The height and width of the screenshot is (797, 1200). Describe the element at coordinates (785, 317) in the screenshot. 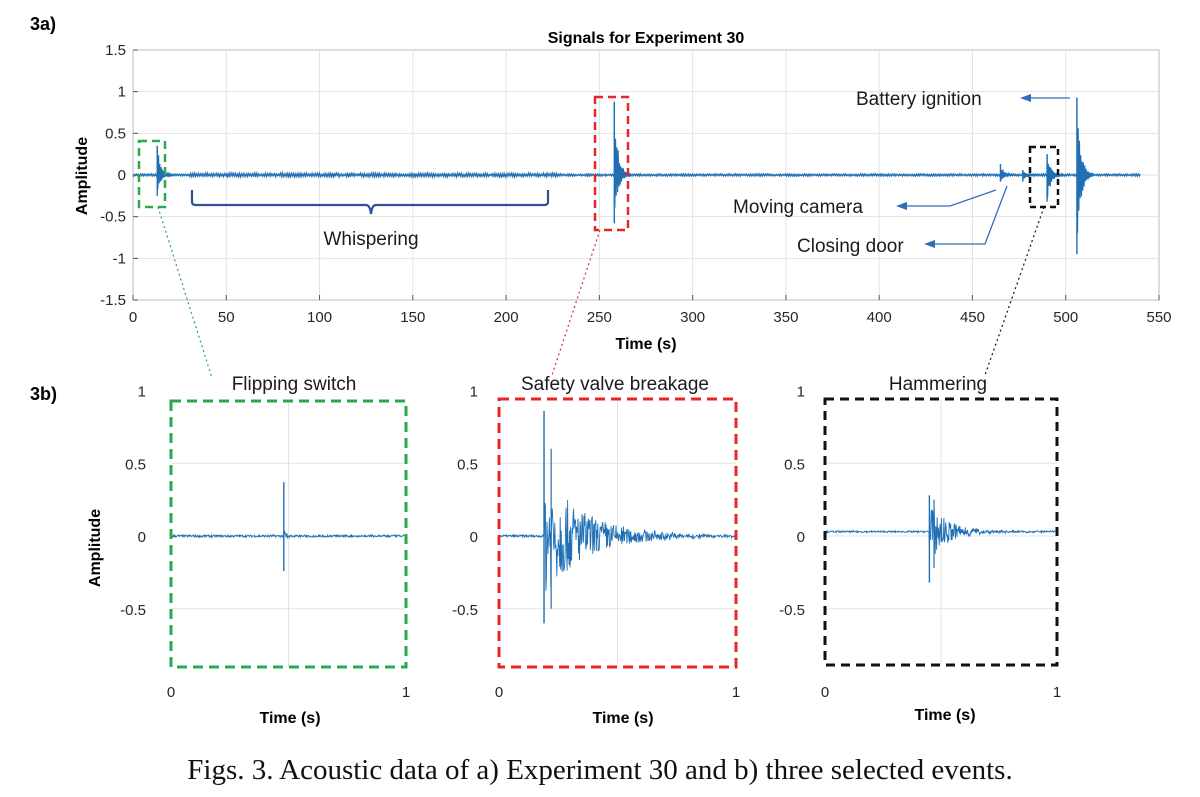

I see `top-x-tick-label: 350` at that location.